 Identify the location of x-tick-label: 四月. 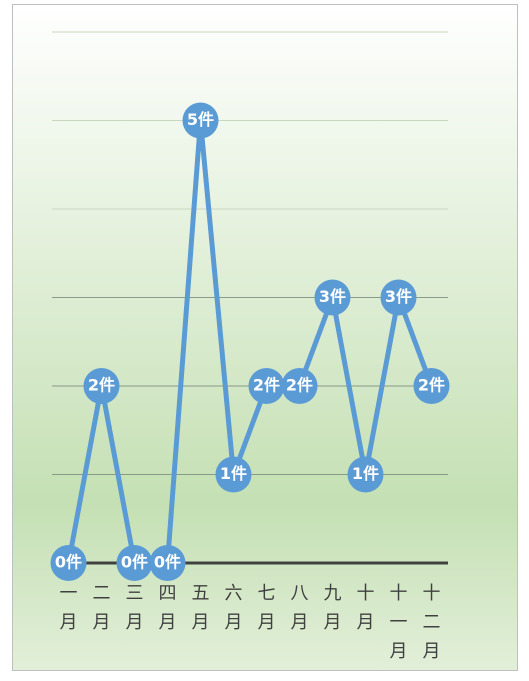
(168, 608).